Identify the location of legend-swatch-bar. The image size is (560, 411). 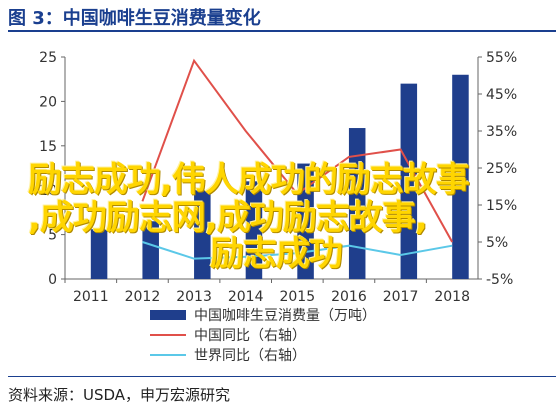
(168, 315).